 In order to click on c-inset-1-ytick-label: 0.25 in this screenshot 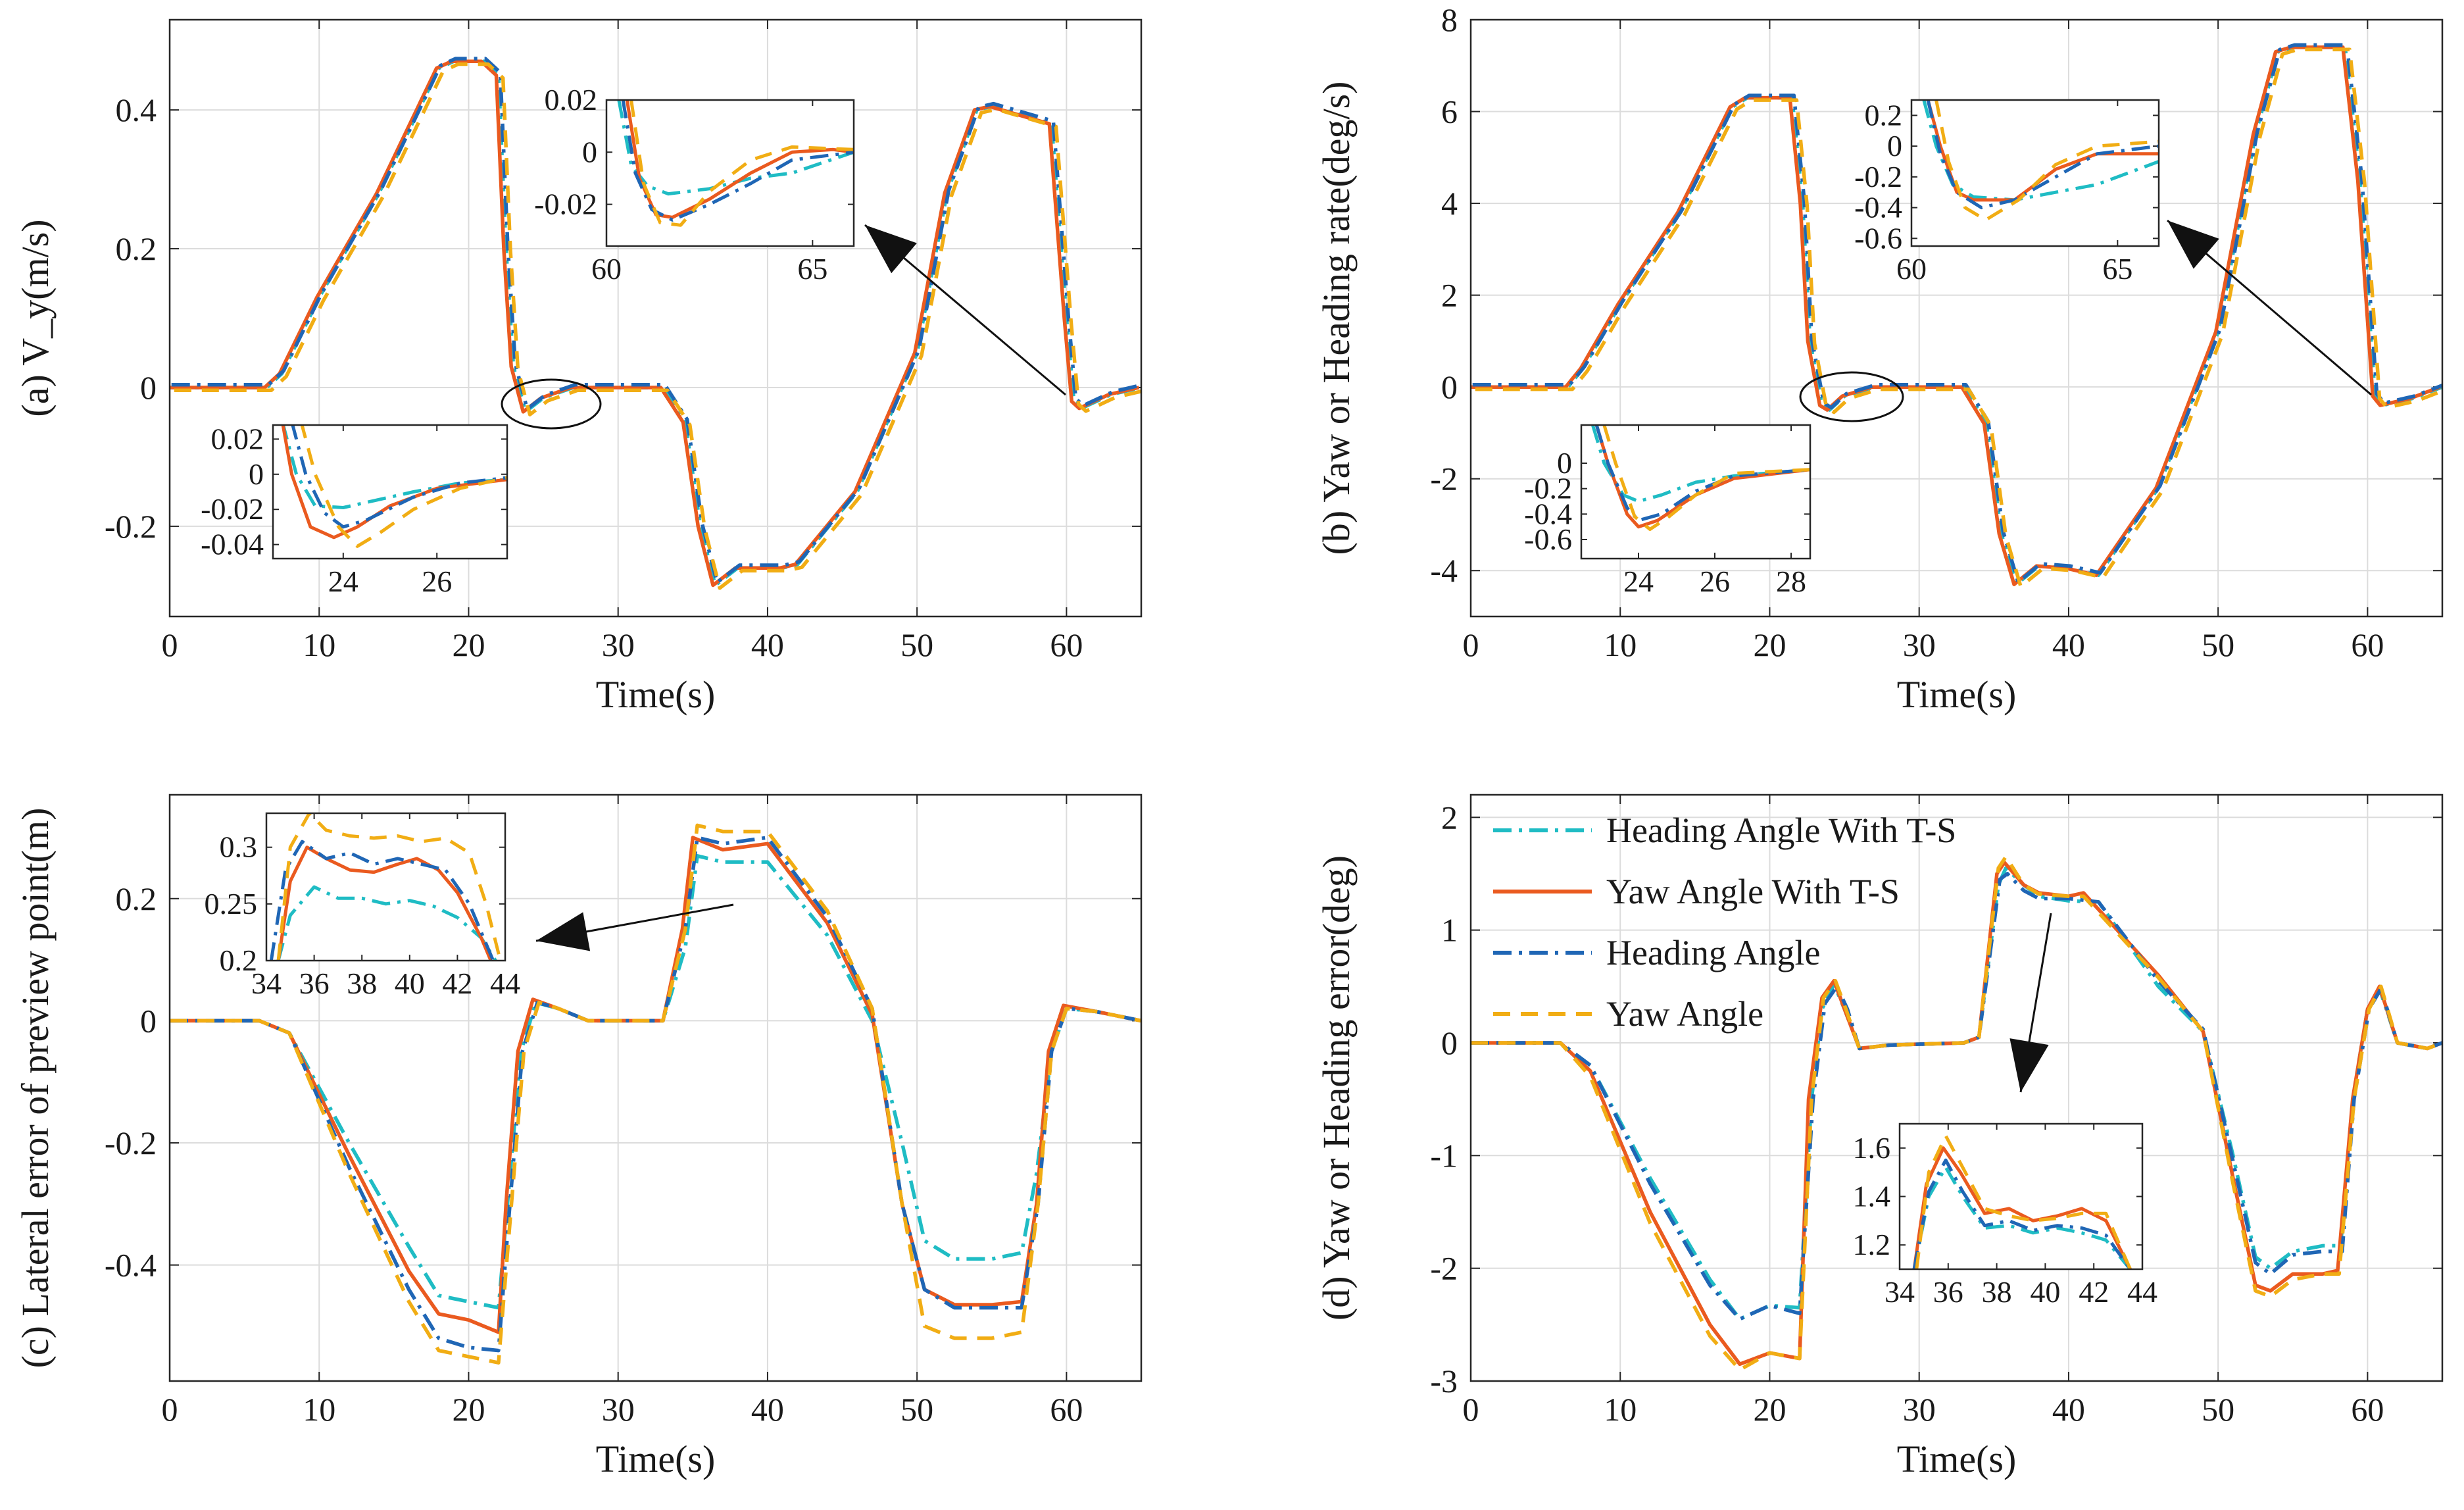, I will do `click(232, 903)`.